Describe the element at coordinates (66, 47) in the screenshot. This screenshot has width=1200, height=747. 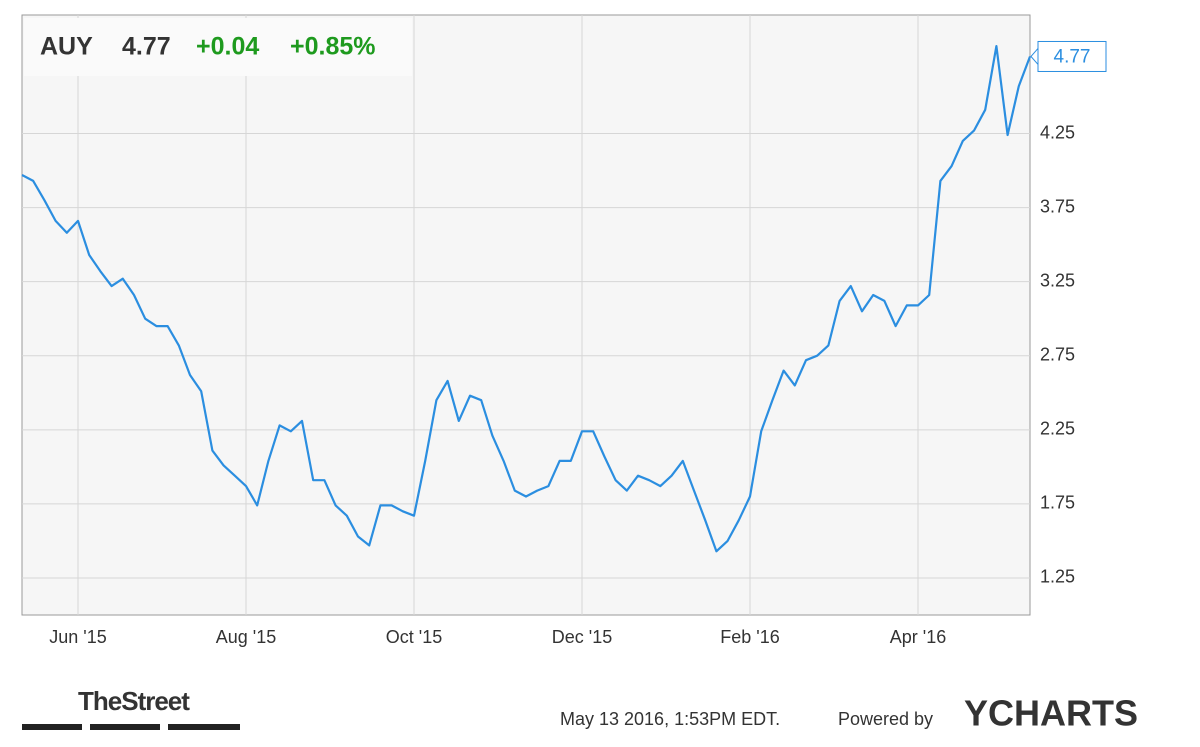
I see `ticker: AUY` at that location.